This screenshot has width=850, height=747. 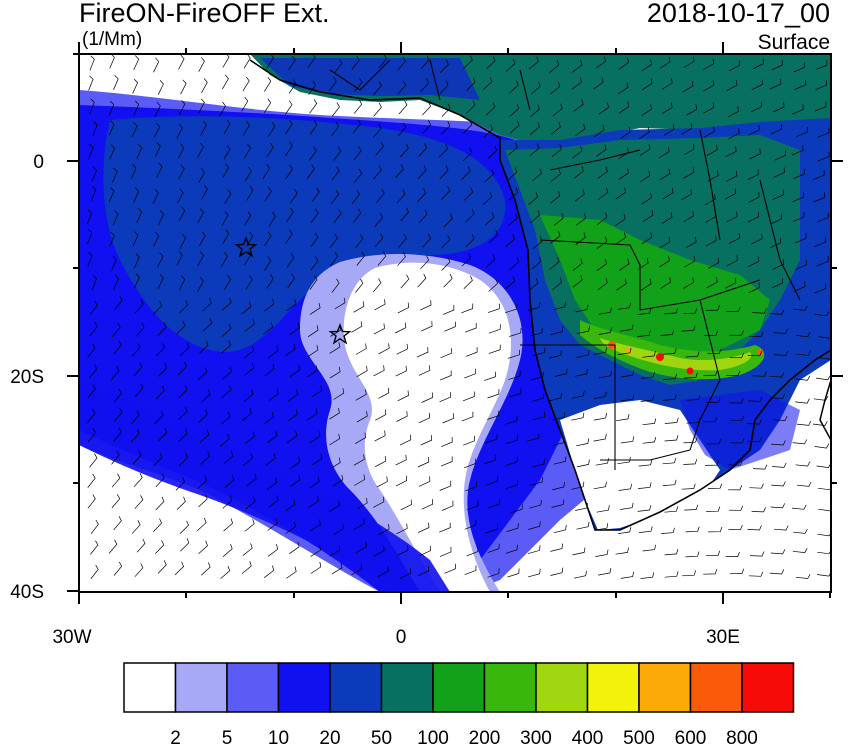 What do you see at coordinates (38, 162) in the screenshot?
I see `lat-label: 0` at bounding box center [38, 162].